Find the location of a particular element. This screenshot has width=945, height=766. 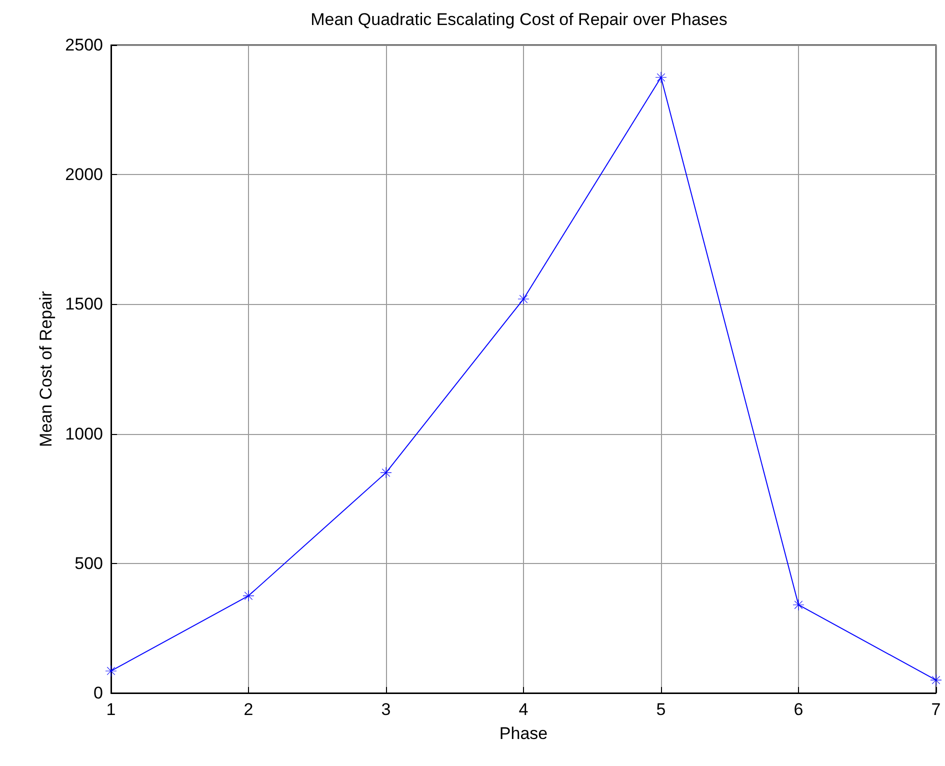

x-tick-label: 7 is located at coordinates (936, 709).